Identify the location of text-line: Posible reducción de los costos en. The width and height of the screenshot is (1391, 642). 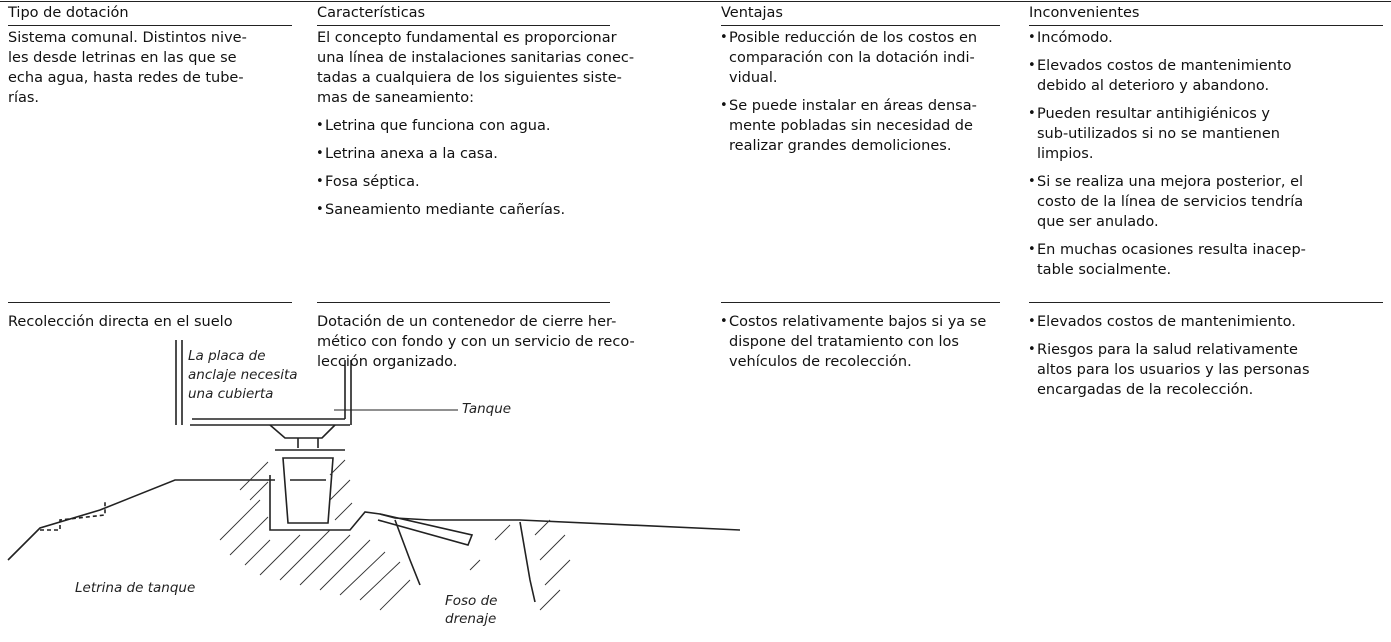
(853, 38).